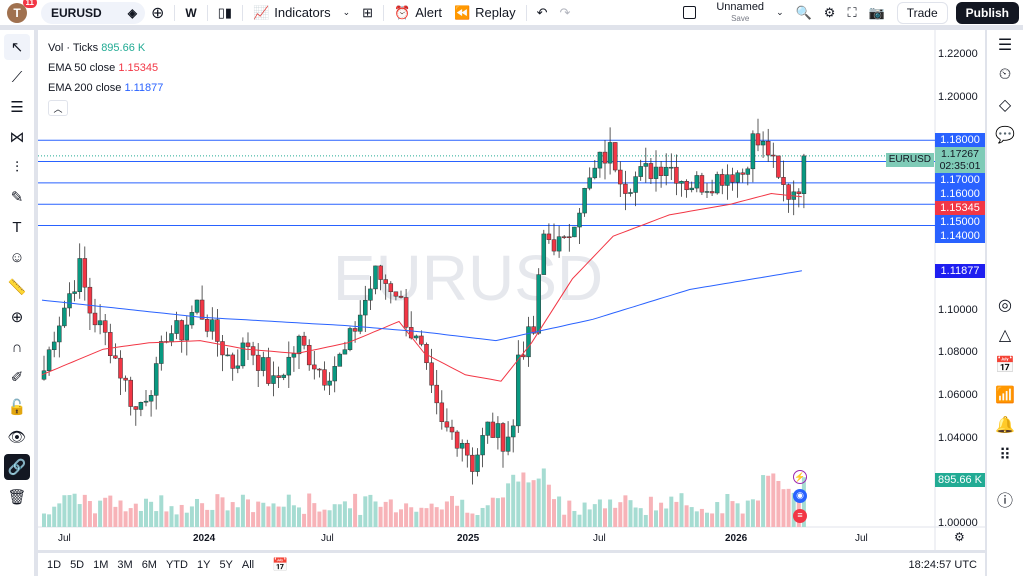 Image resolution: width=1023 pixels, height=576 pixels. What do you see at coordinates (800, 477) in the screenshot?
I see `lightning-event-icon: ⚡` at bounding box center [800, 477].